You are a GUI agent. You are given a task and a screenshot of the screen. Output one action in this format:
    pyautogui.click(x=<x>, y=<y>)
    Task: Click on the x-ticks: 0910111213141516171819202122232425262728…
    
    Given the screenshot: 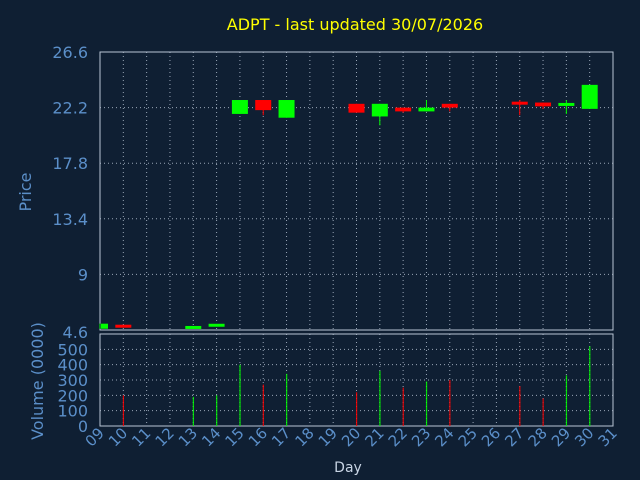 What is the action you would take?
    pyautogui.click(x=351, y=437)
    